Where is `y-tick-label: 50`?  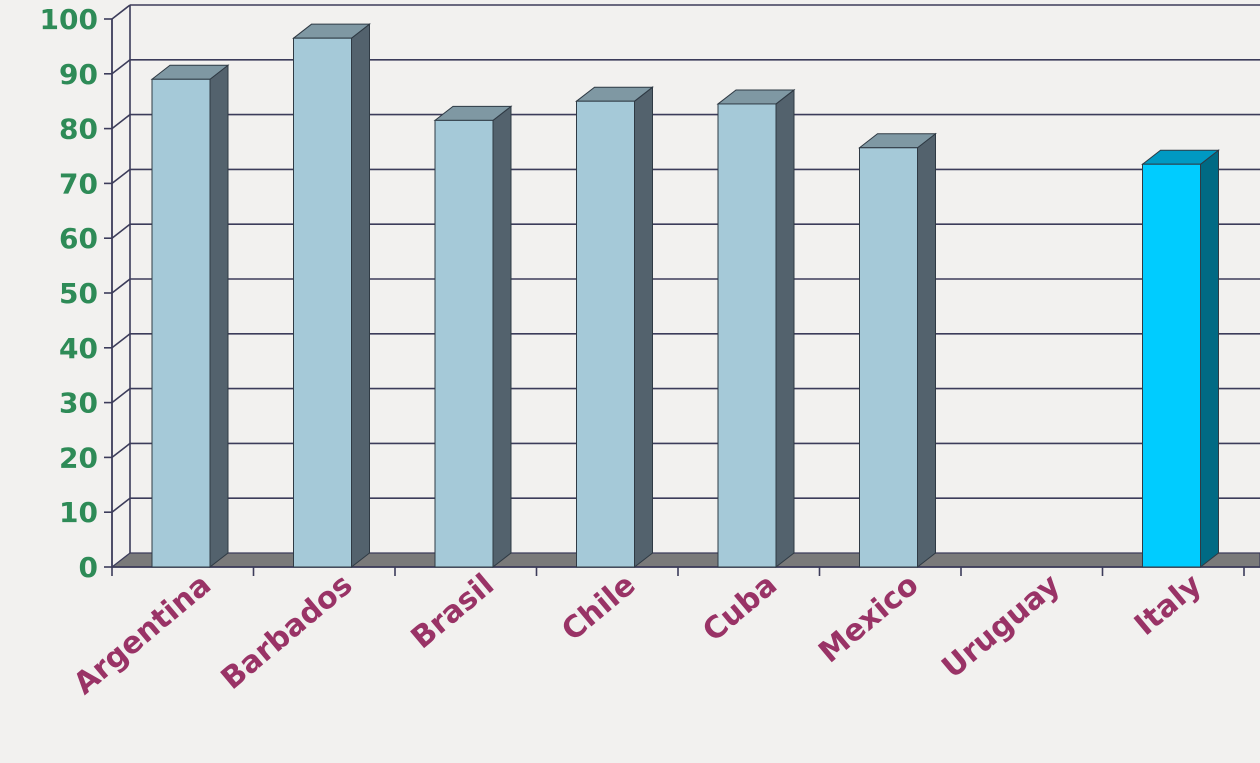 y-tick-label: 50 is located at coordinates (78, 293).